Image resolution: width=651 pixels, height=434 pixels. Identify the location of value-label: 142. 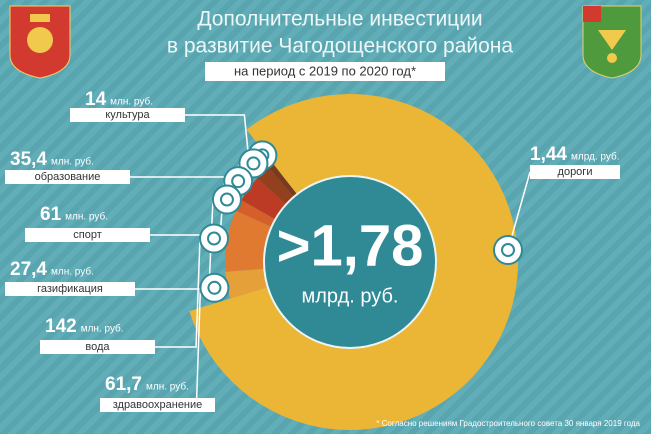
(61, 326).